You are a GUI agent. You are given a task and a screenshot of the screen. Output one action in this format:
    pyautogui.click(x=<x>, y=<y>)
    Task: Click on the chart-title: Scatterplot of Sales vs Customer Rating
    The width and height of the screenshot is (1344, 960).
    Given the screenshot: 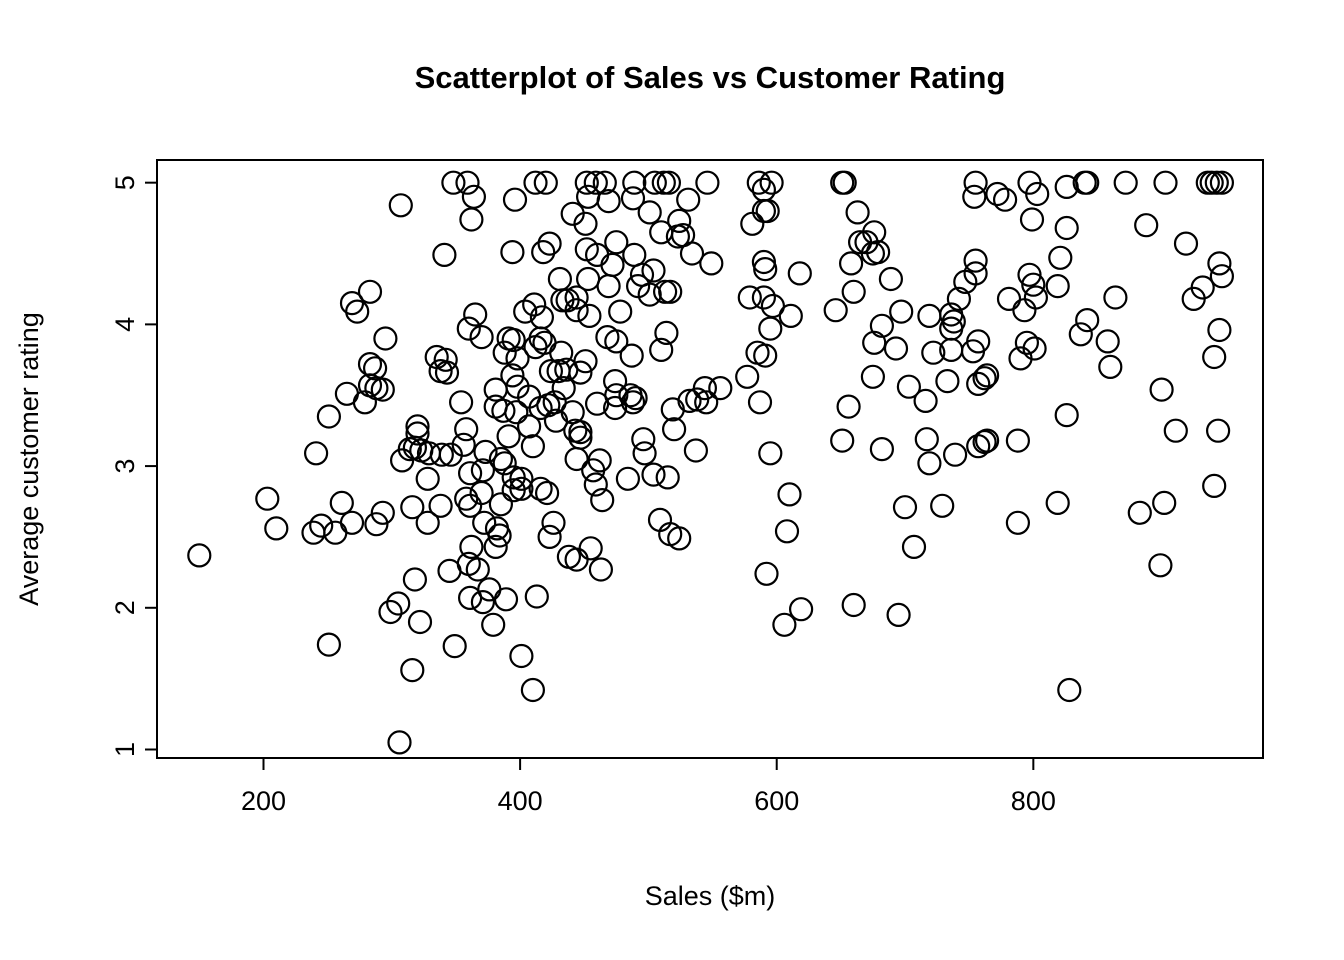 What is the action you would take?
    pyautogui.click(x=710, y=77)
    